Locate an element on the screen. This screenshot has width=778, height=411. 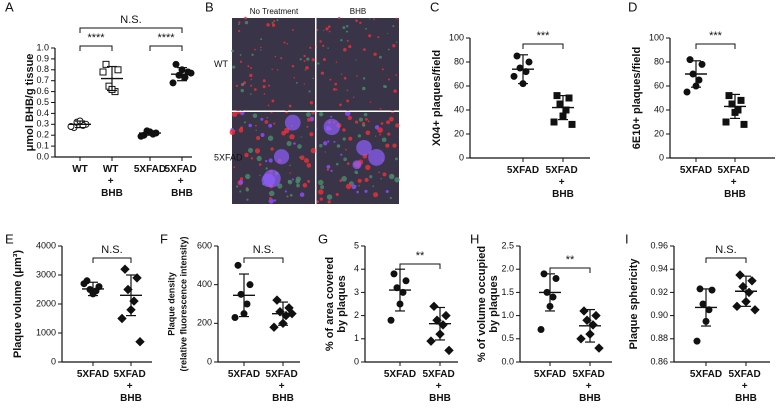
y-tick-label: 600 is located at coordinates (204, 245).